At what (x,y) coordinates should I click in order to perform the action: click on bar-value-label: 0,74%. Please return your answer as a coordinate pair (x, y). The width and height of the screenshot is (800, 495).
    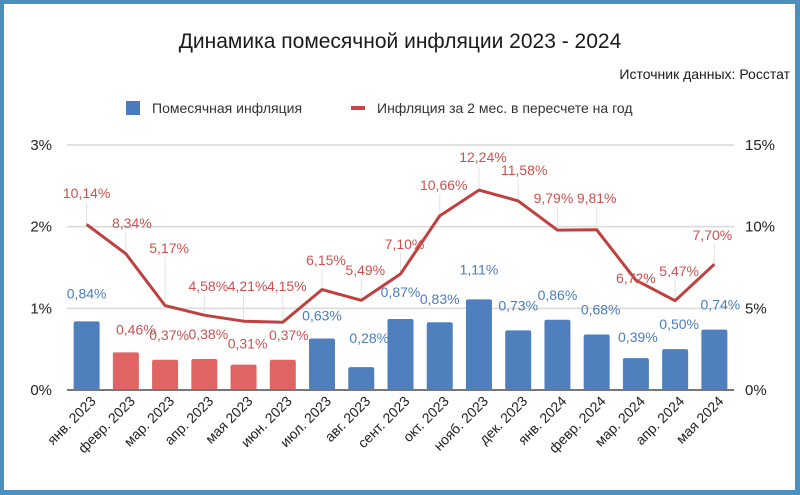
    Looking at the image, I should click on (721, 305).